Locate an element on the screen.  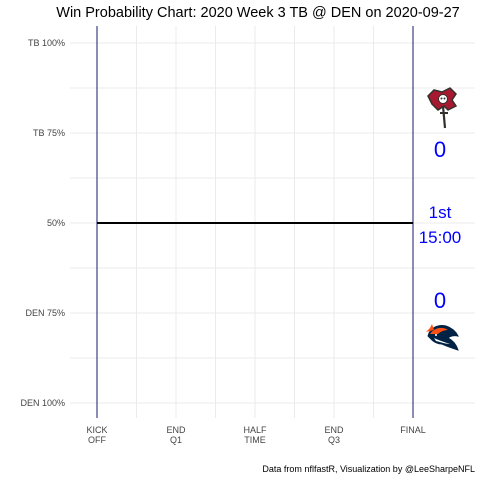
y-tick-label: DEN 100% is located at coordinates (42, 403).